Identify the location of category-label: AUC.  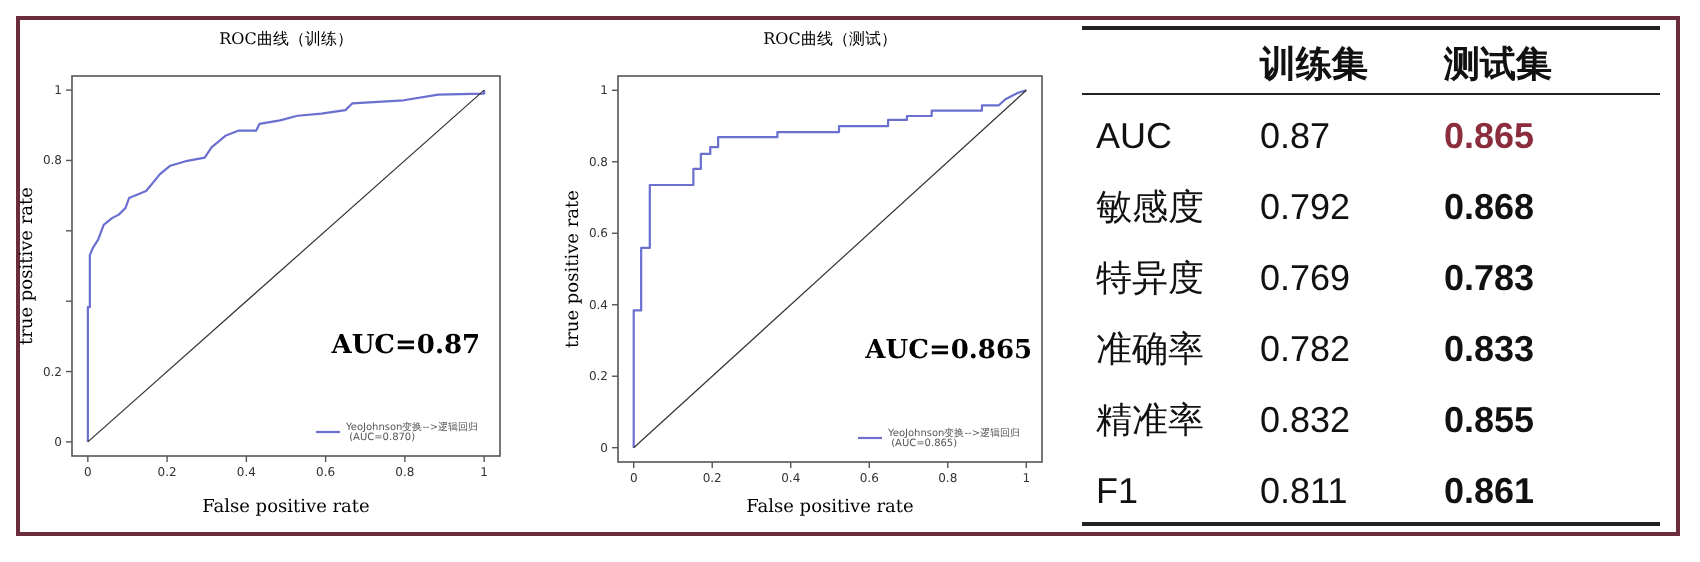
(1134, 136).